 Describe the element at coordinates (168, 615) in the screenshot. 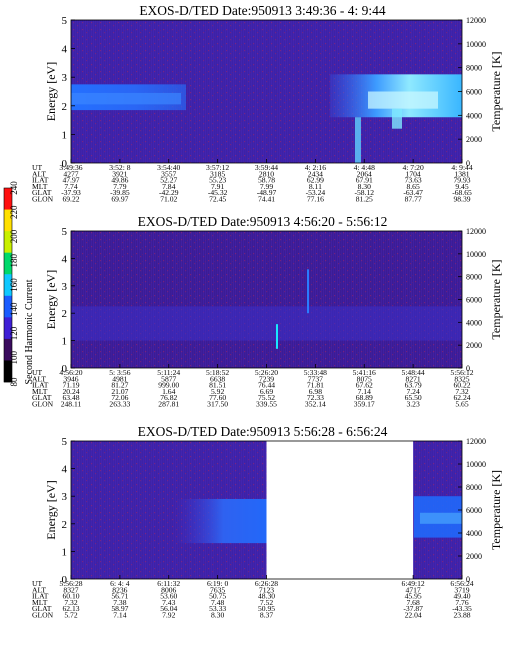

I see `table-cell: 7.92` at that location.